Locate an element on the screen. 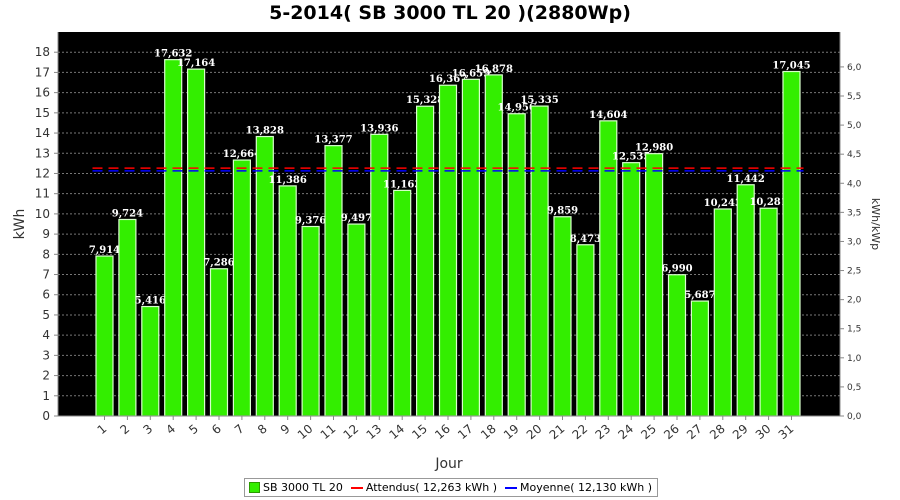  x-tick-label: 20 is located at coordinates (534, 432).